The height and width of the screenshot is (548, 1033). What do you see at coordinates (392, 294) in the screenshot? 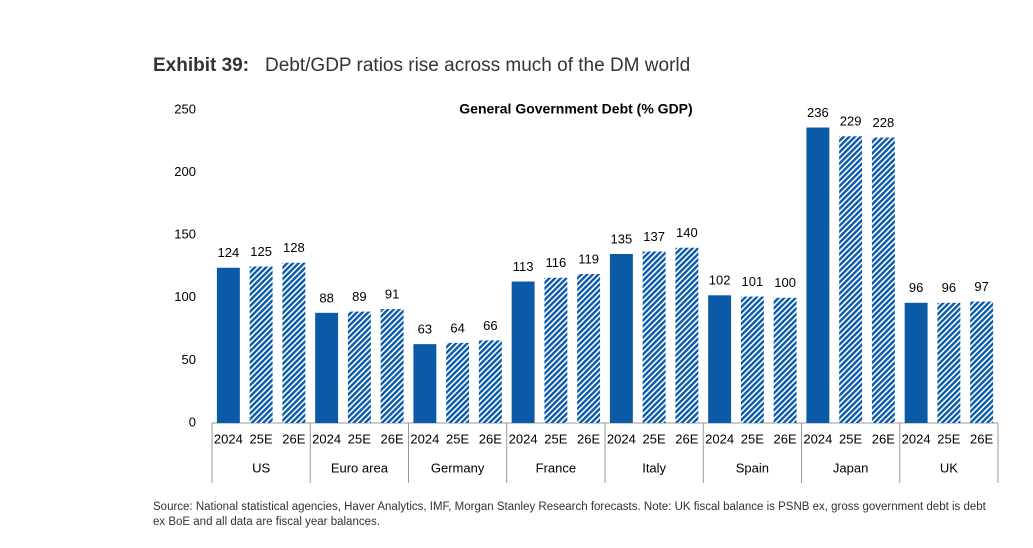
I see `data-label: 91` at bounding box center [392, 294].